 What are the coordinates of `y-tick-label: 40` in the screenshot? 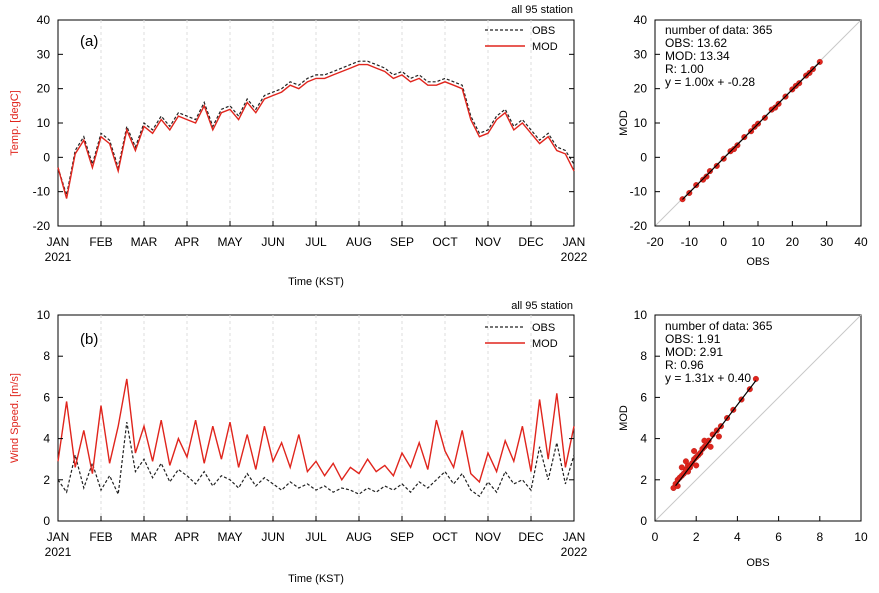 It's located at (44, 20).